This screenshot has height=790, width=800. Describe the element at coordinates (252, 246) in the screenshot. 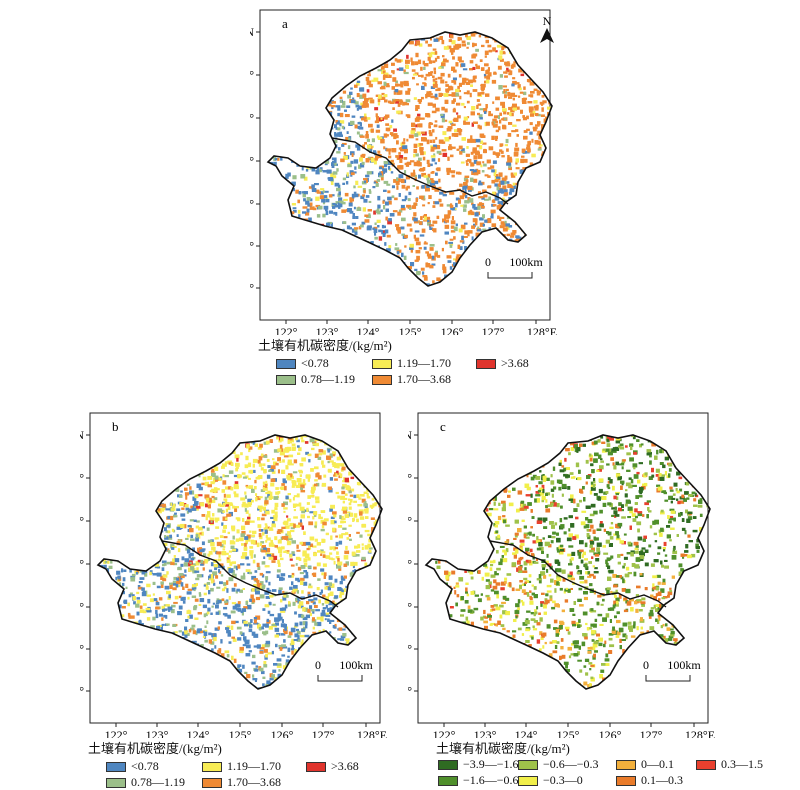

I see `lat-tick-label: 44°` at that location.